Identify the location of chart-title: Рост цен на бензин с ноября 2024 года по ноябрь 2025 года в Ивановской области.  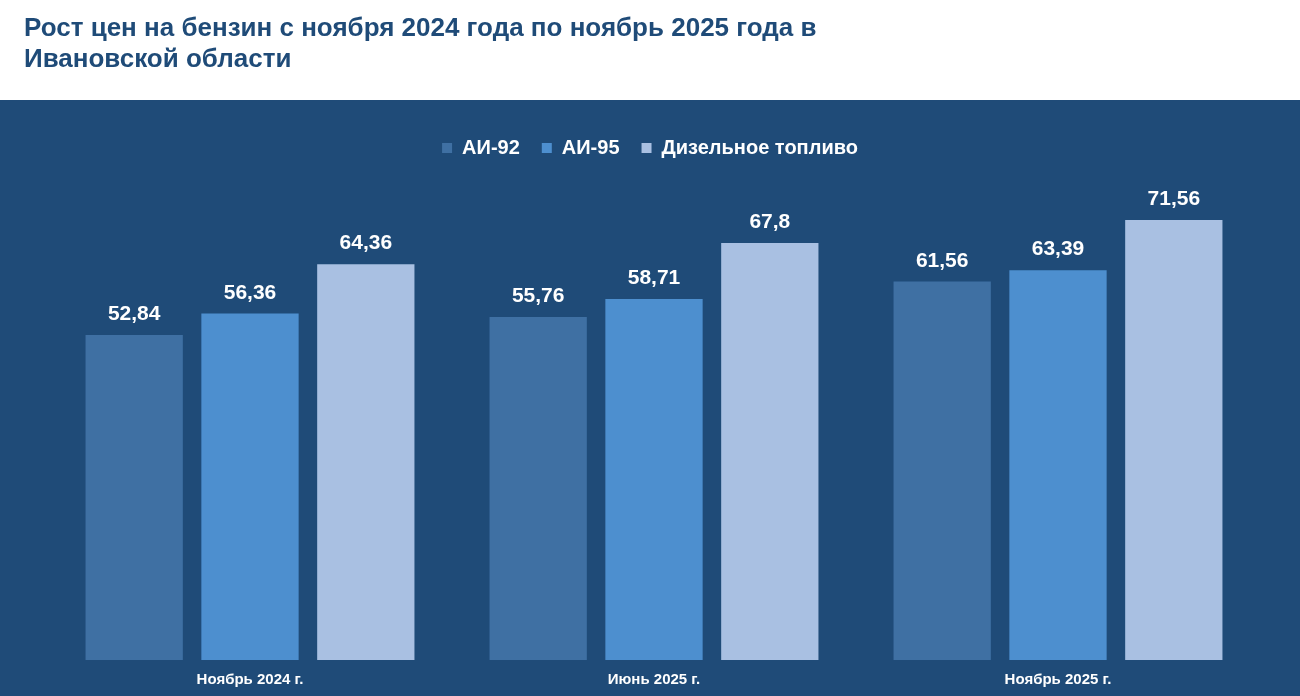
(421, 43).